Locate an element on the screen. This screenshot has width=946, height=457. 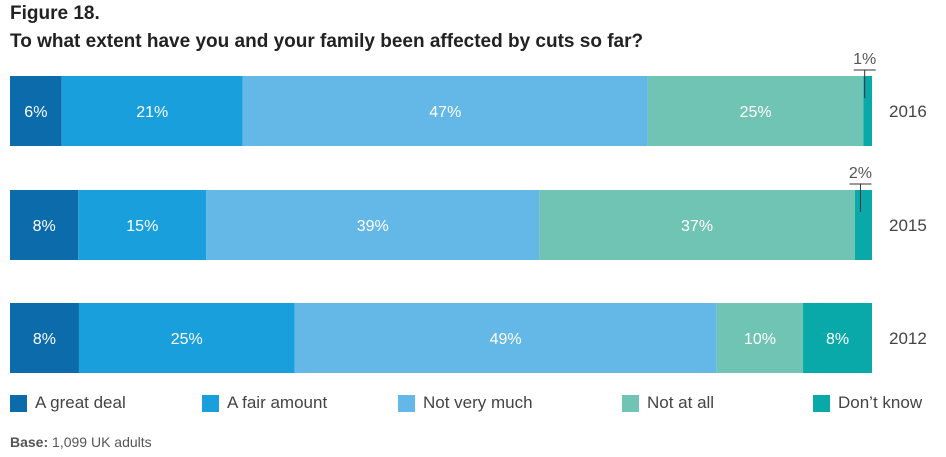
bar-value-label: 21% is located at coordinates (152, 112).